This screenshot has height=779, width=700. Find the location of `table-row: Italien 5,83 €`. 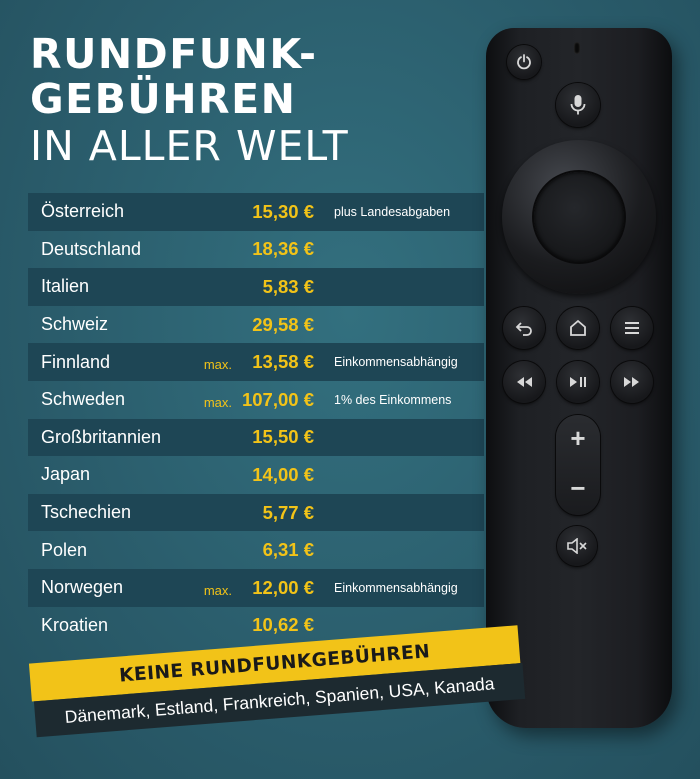

table-row: Italien 5,83 € is located at coordinates (256, 287).